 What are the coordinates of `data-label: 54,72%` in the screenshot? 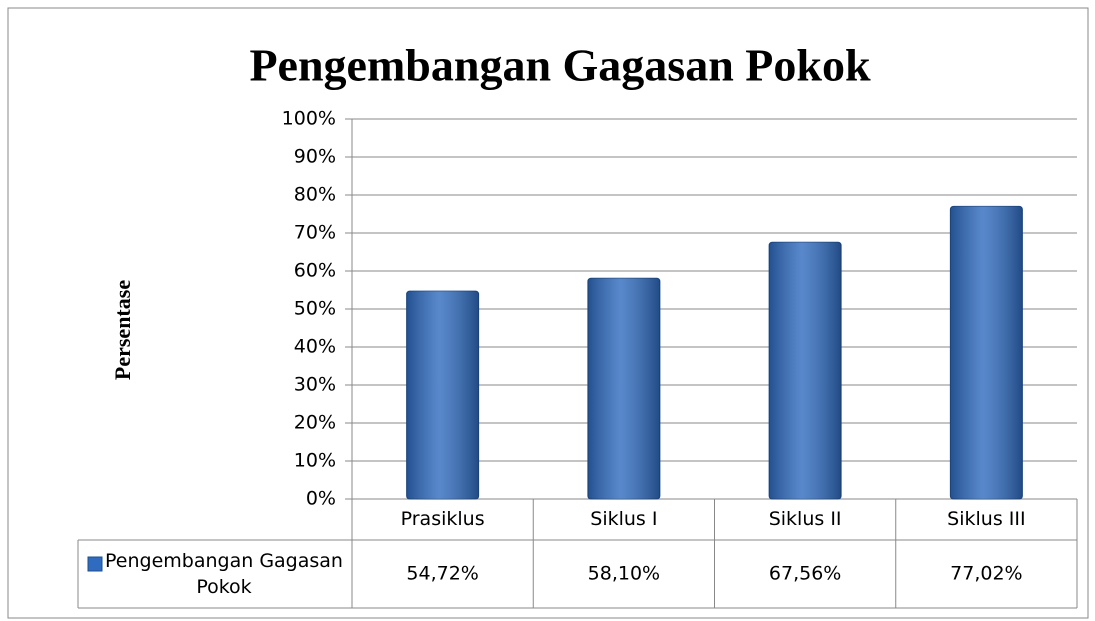 It's located at (442, 574).